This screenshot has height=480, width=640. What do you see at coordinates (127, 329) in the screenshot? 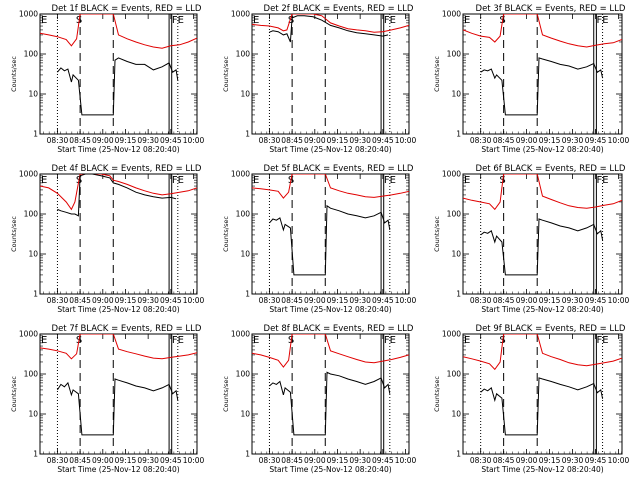
I see `panel-title: Det 7f BLACK = Events, RED = LLD` at bounding box center [127, 329].